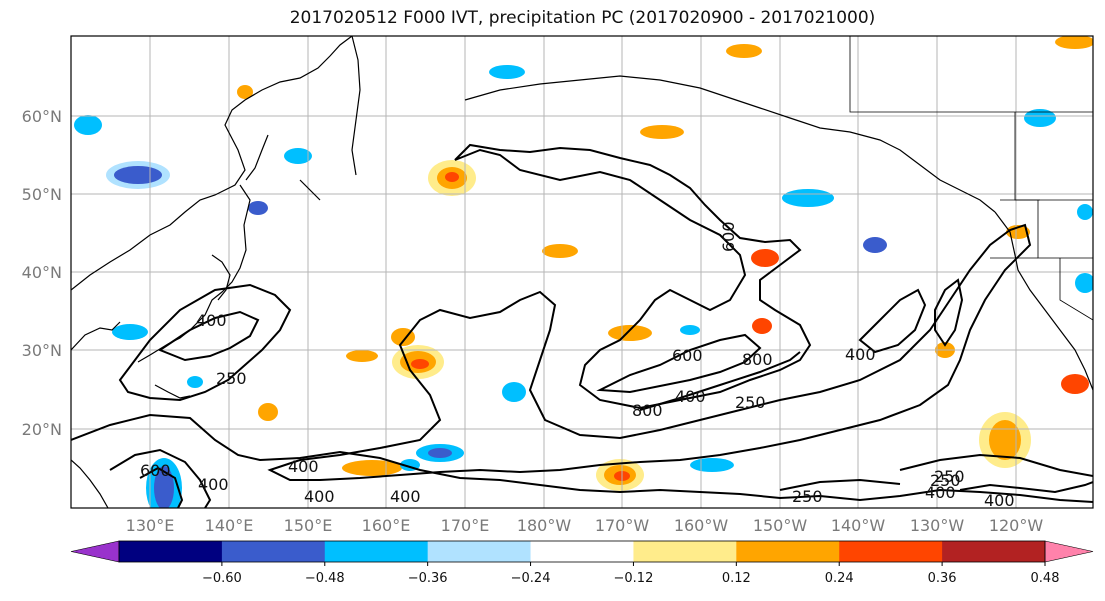 This screenshot has width=1105, height=601. What do you see at coordinates (839, 578) in the screenshot?
I see `colorbar-tick-label: 0.24` at bounding box center [839, 578].